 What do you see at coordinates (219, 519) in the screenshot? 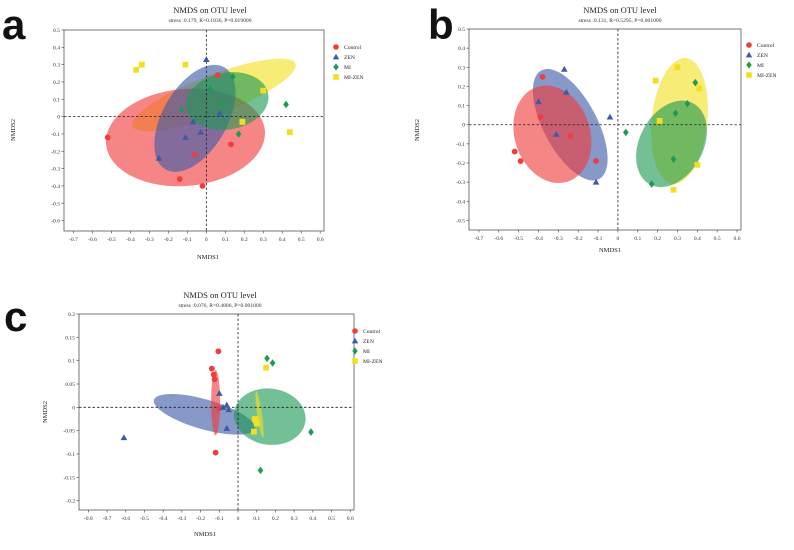
I see `x-tick-label: -0.1` at bounding box center [219, 519].